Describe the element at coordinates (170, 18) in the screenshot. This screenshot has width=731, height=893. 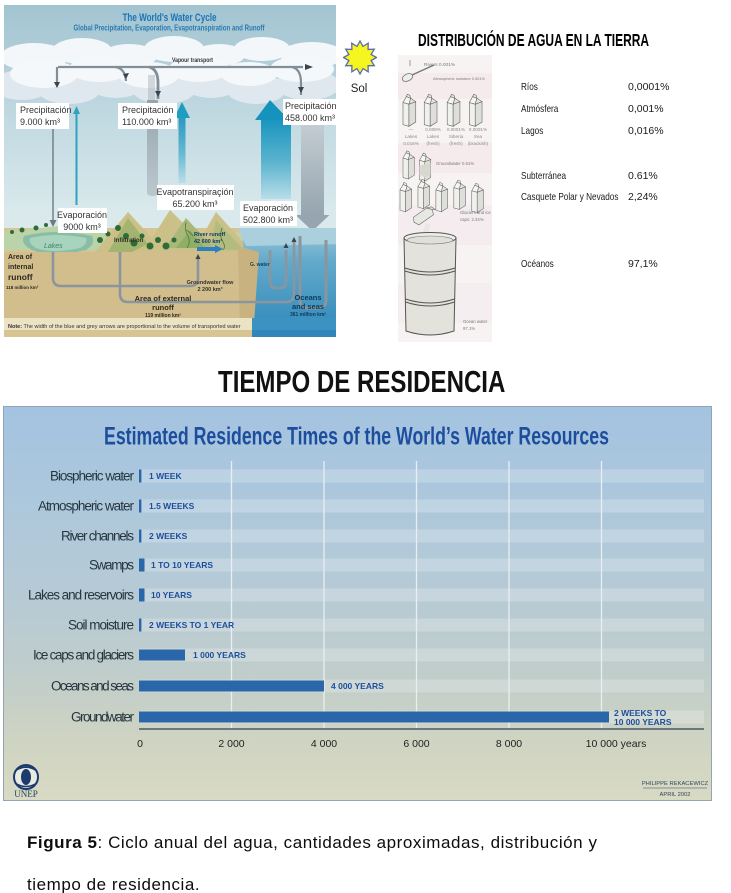
I see `svg-text: The World's Water Cycle` at that location.